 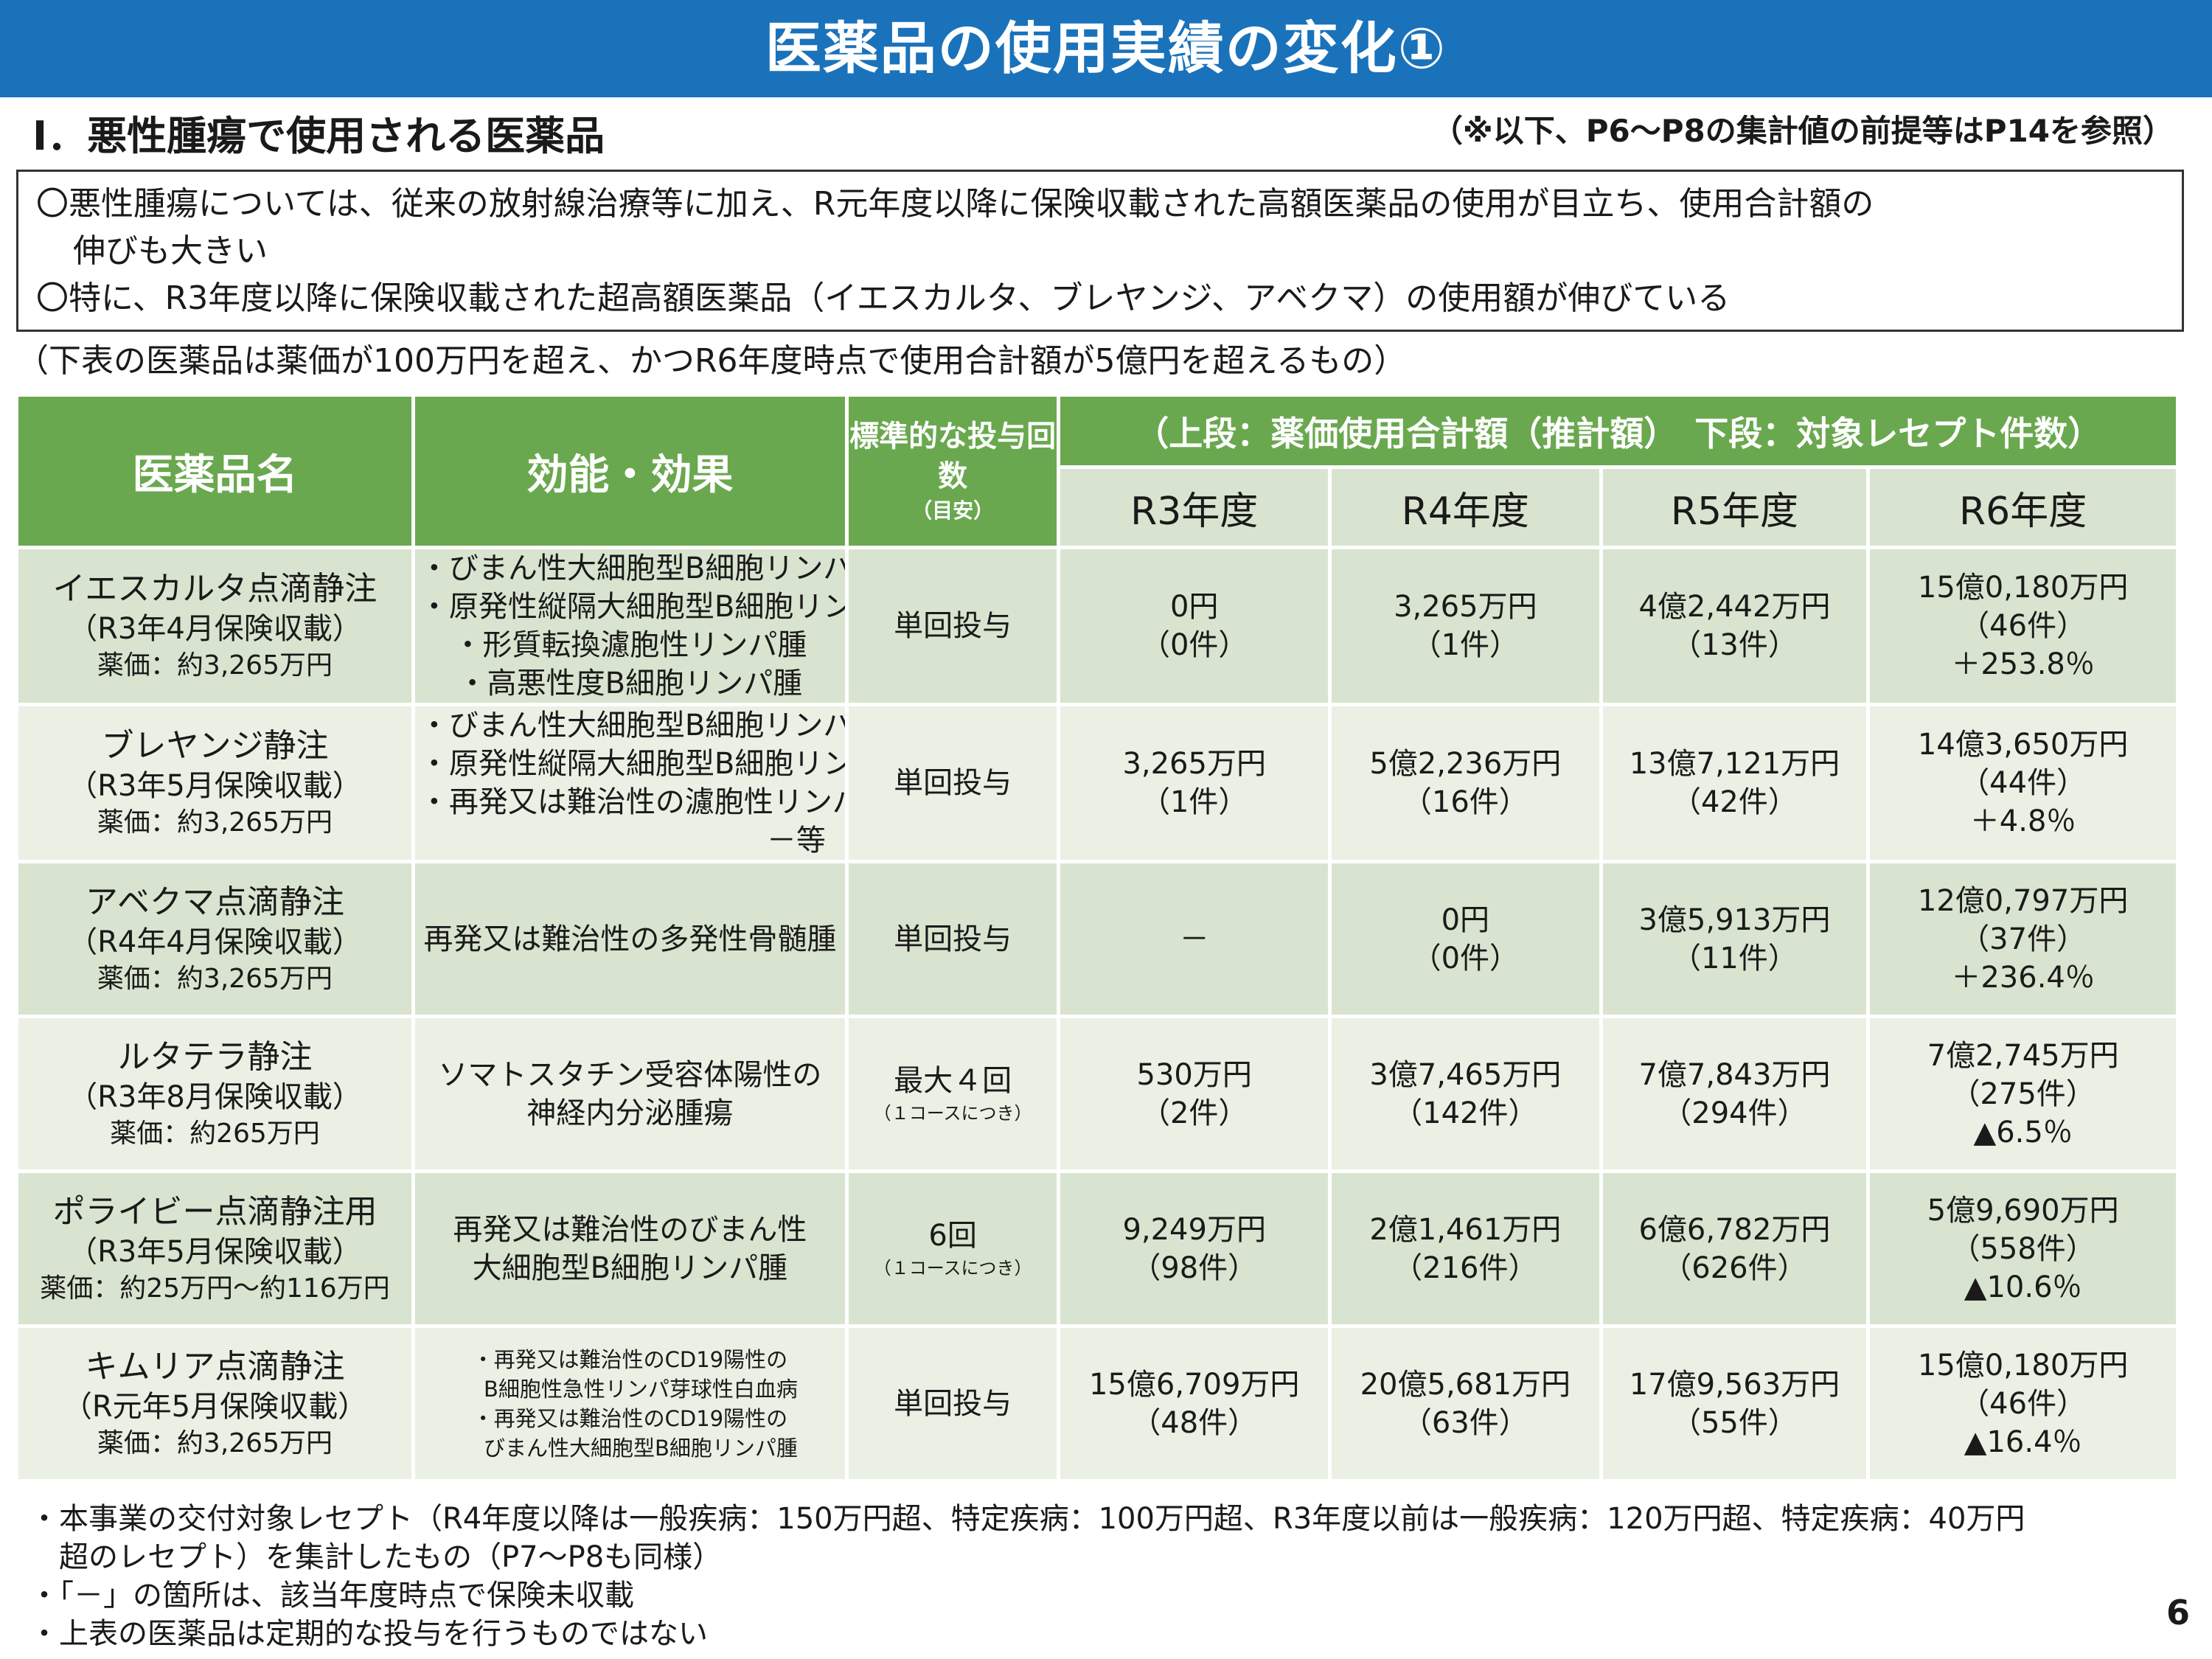 What do you see at coordinates (1734, 1113) in the screenshot?
I see `count: （294件）` at bounding box center [1734, 1113].